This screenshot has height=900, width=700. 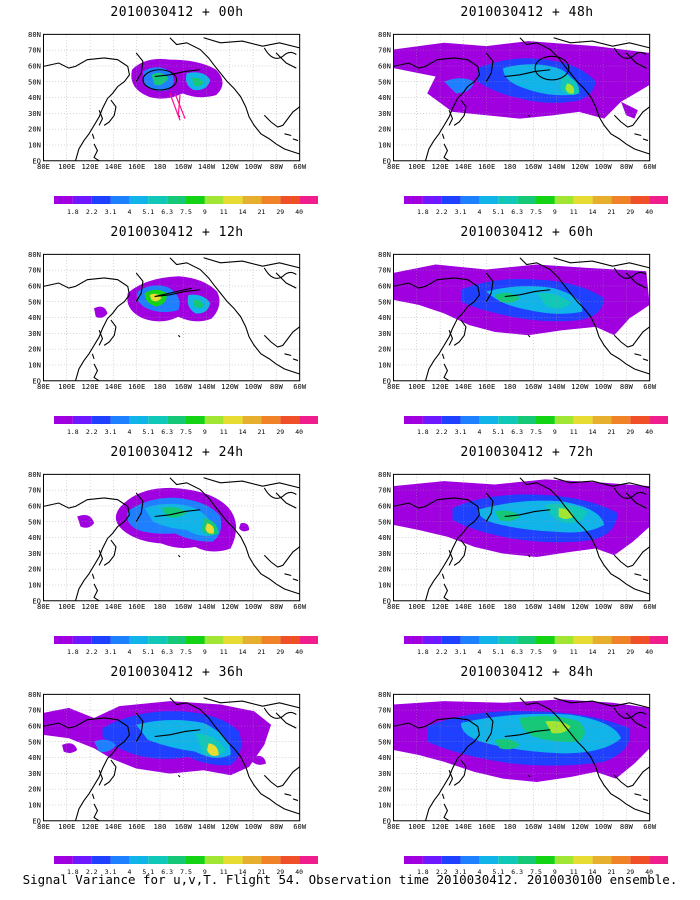 What do you see at coordinates (439, 166) in the screenshot?
I see `lon-label: 120E` at bounding box center [439, 166].